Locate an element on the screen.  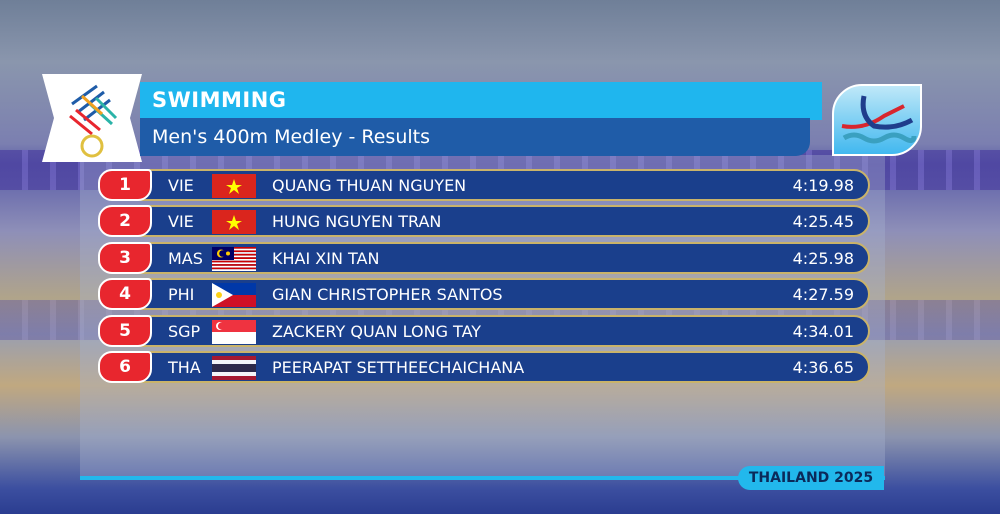
result-row: 4 PHI GIAN CHRISTOPHER SANTOS 4:27.59 is located at coordinates (484, 294).